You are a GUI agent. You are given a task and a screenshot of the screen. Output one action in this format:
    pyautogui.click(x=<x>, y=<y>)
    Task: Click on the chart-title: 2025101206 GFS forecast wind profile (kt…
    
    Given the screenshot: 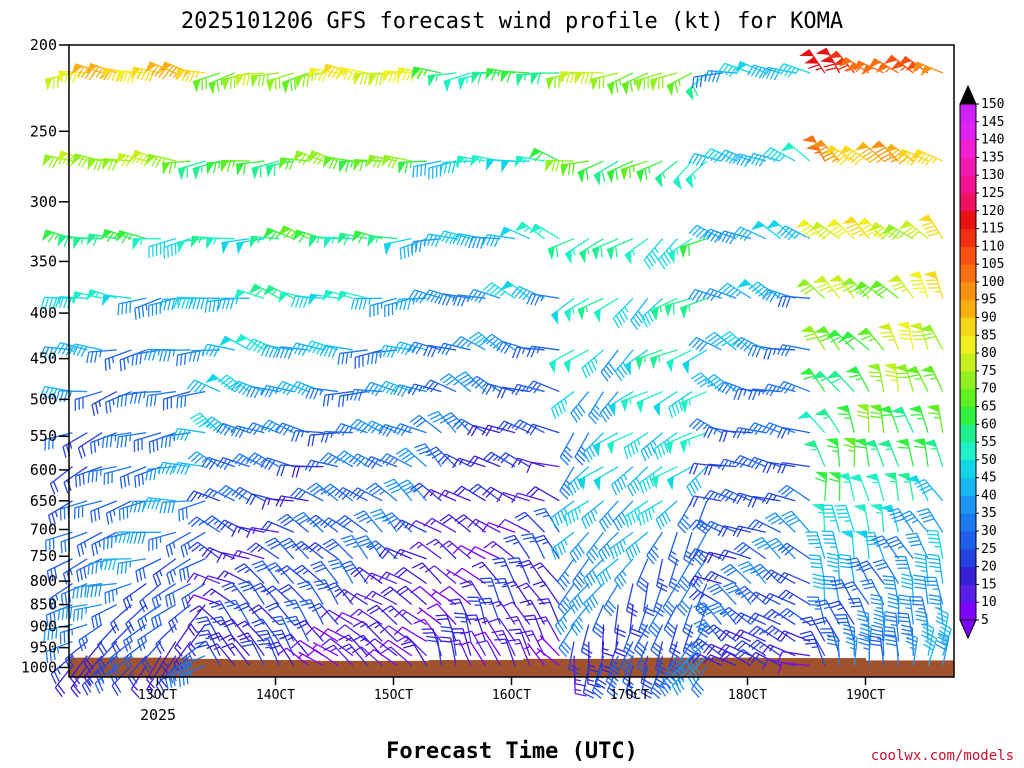 What is the action you would take?
    pyautogui.click(x=512, y=21)
    